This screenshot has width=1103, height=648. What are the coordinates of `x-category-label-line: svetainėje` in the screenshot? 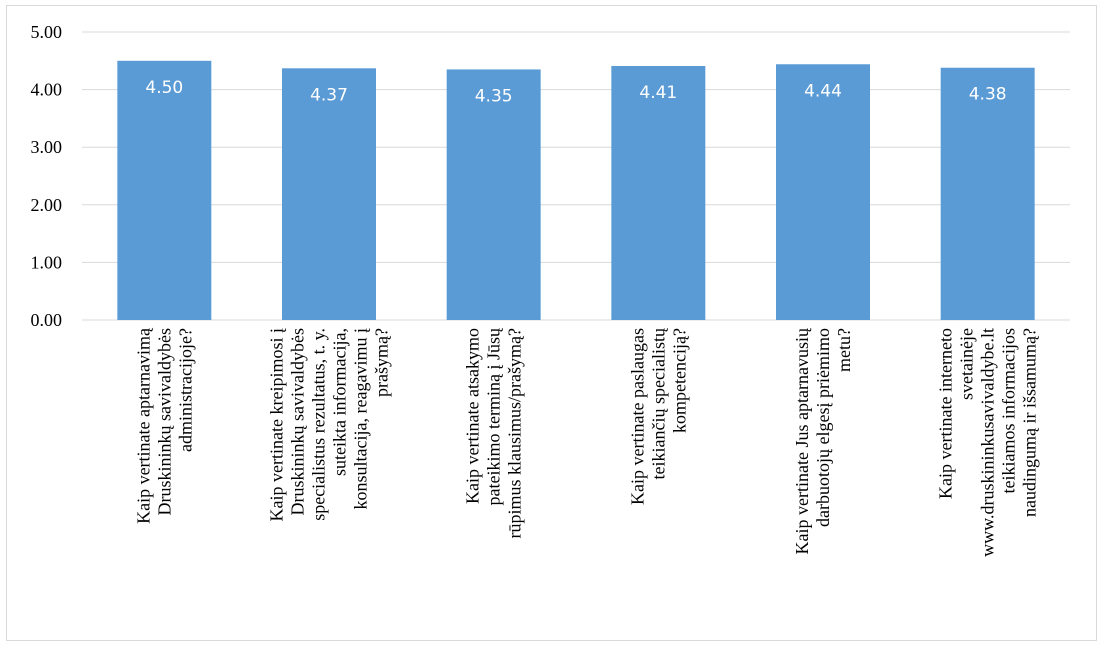 It's located at (967, 364).